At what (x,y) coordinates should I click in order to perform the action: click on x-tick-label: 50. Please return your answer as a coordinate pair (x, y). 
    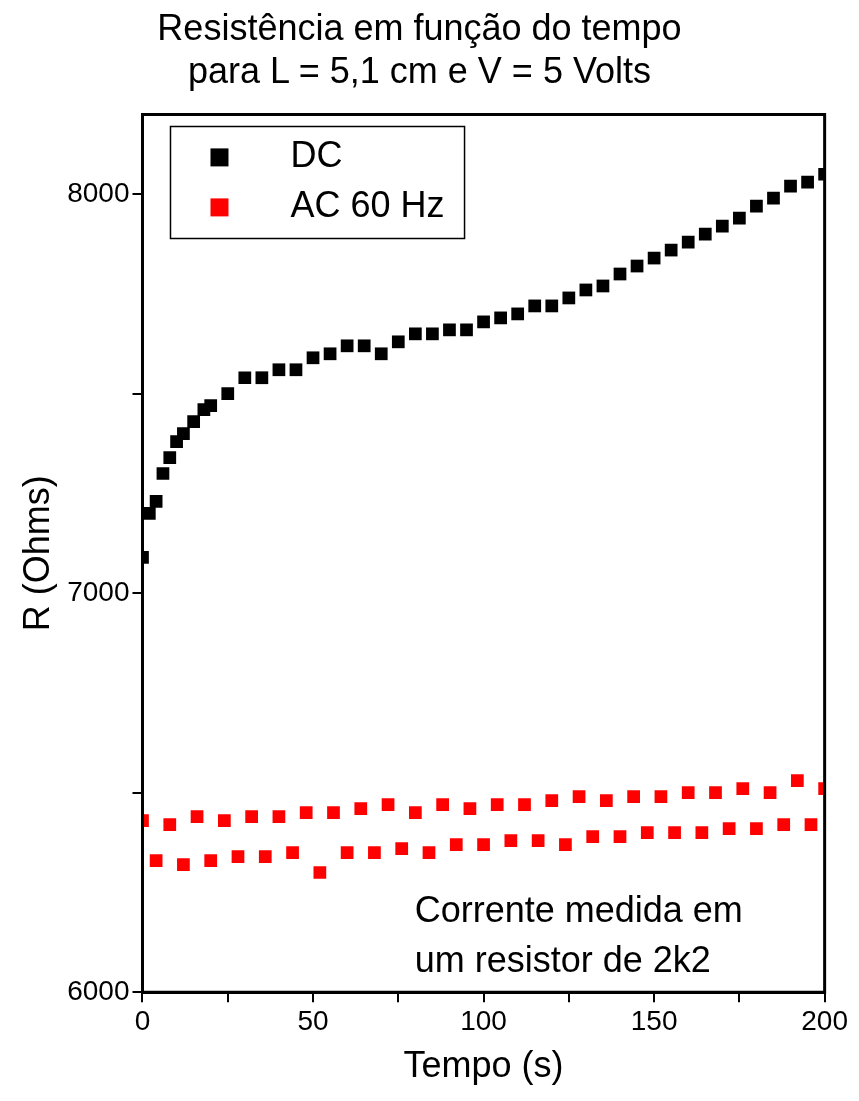
    Looking at the image, I should click on (313, 1020).